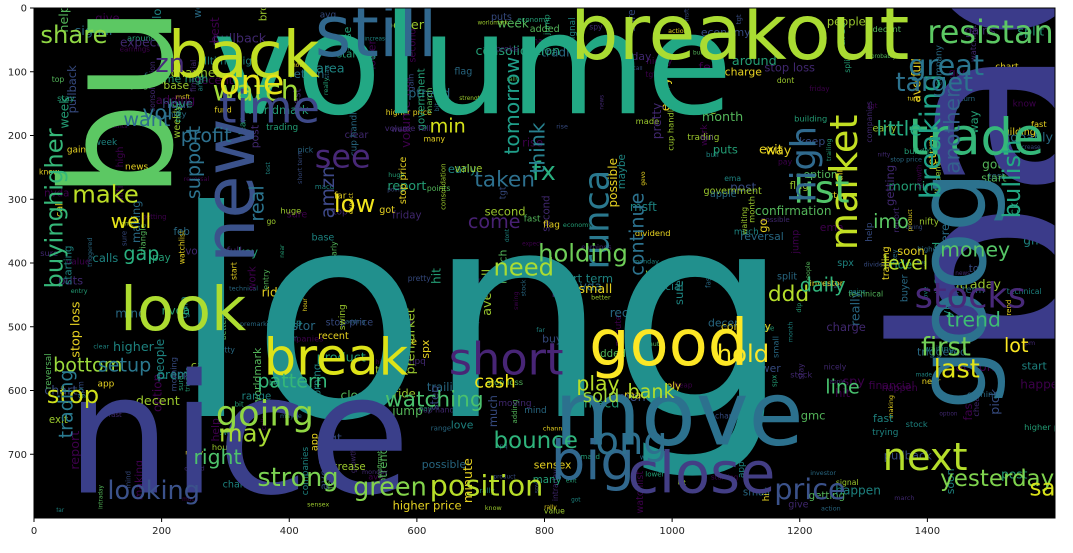 This screenshot has height=553, width=1073. I want to click on filler-word: month, so click(791, 332).